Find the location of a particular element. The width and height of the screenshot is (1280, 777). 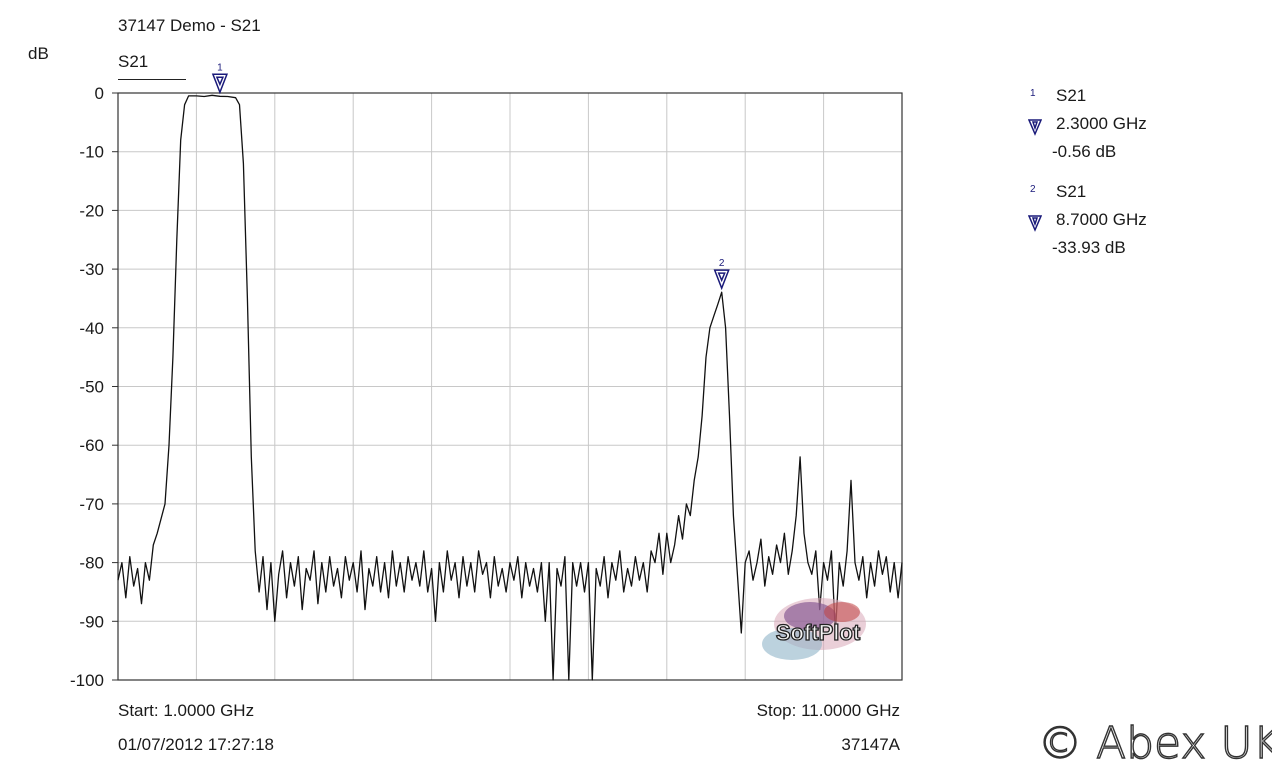

y-tick-label: -80 is located at coordinates (91, 563).